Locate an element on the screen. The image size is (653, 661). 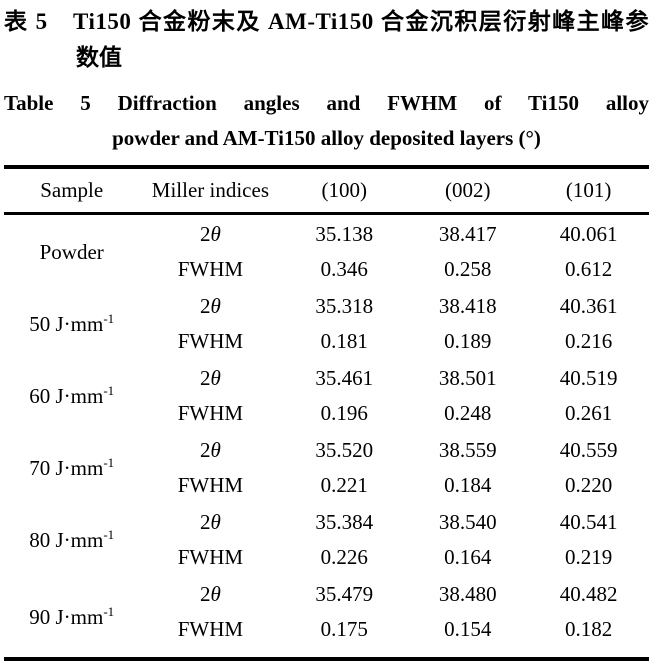
sample-label: 60 J·mm is located at coordinates (66, 395).